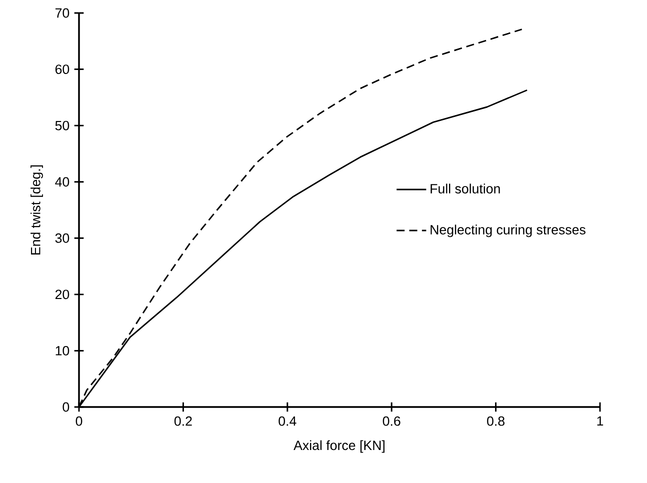 The width and height of the screenshot is (647, 483). I want to click on y-axis-title: End twist [deg.], so click(36, 209).